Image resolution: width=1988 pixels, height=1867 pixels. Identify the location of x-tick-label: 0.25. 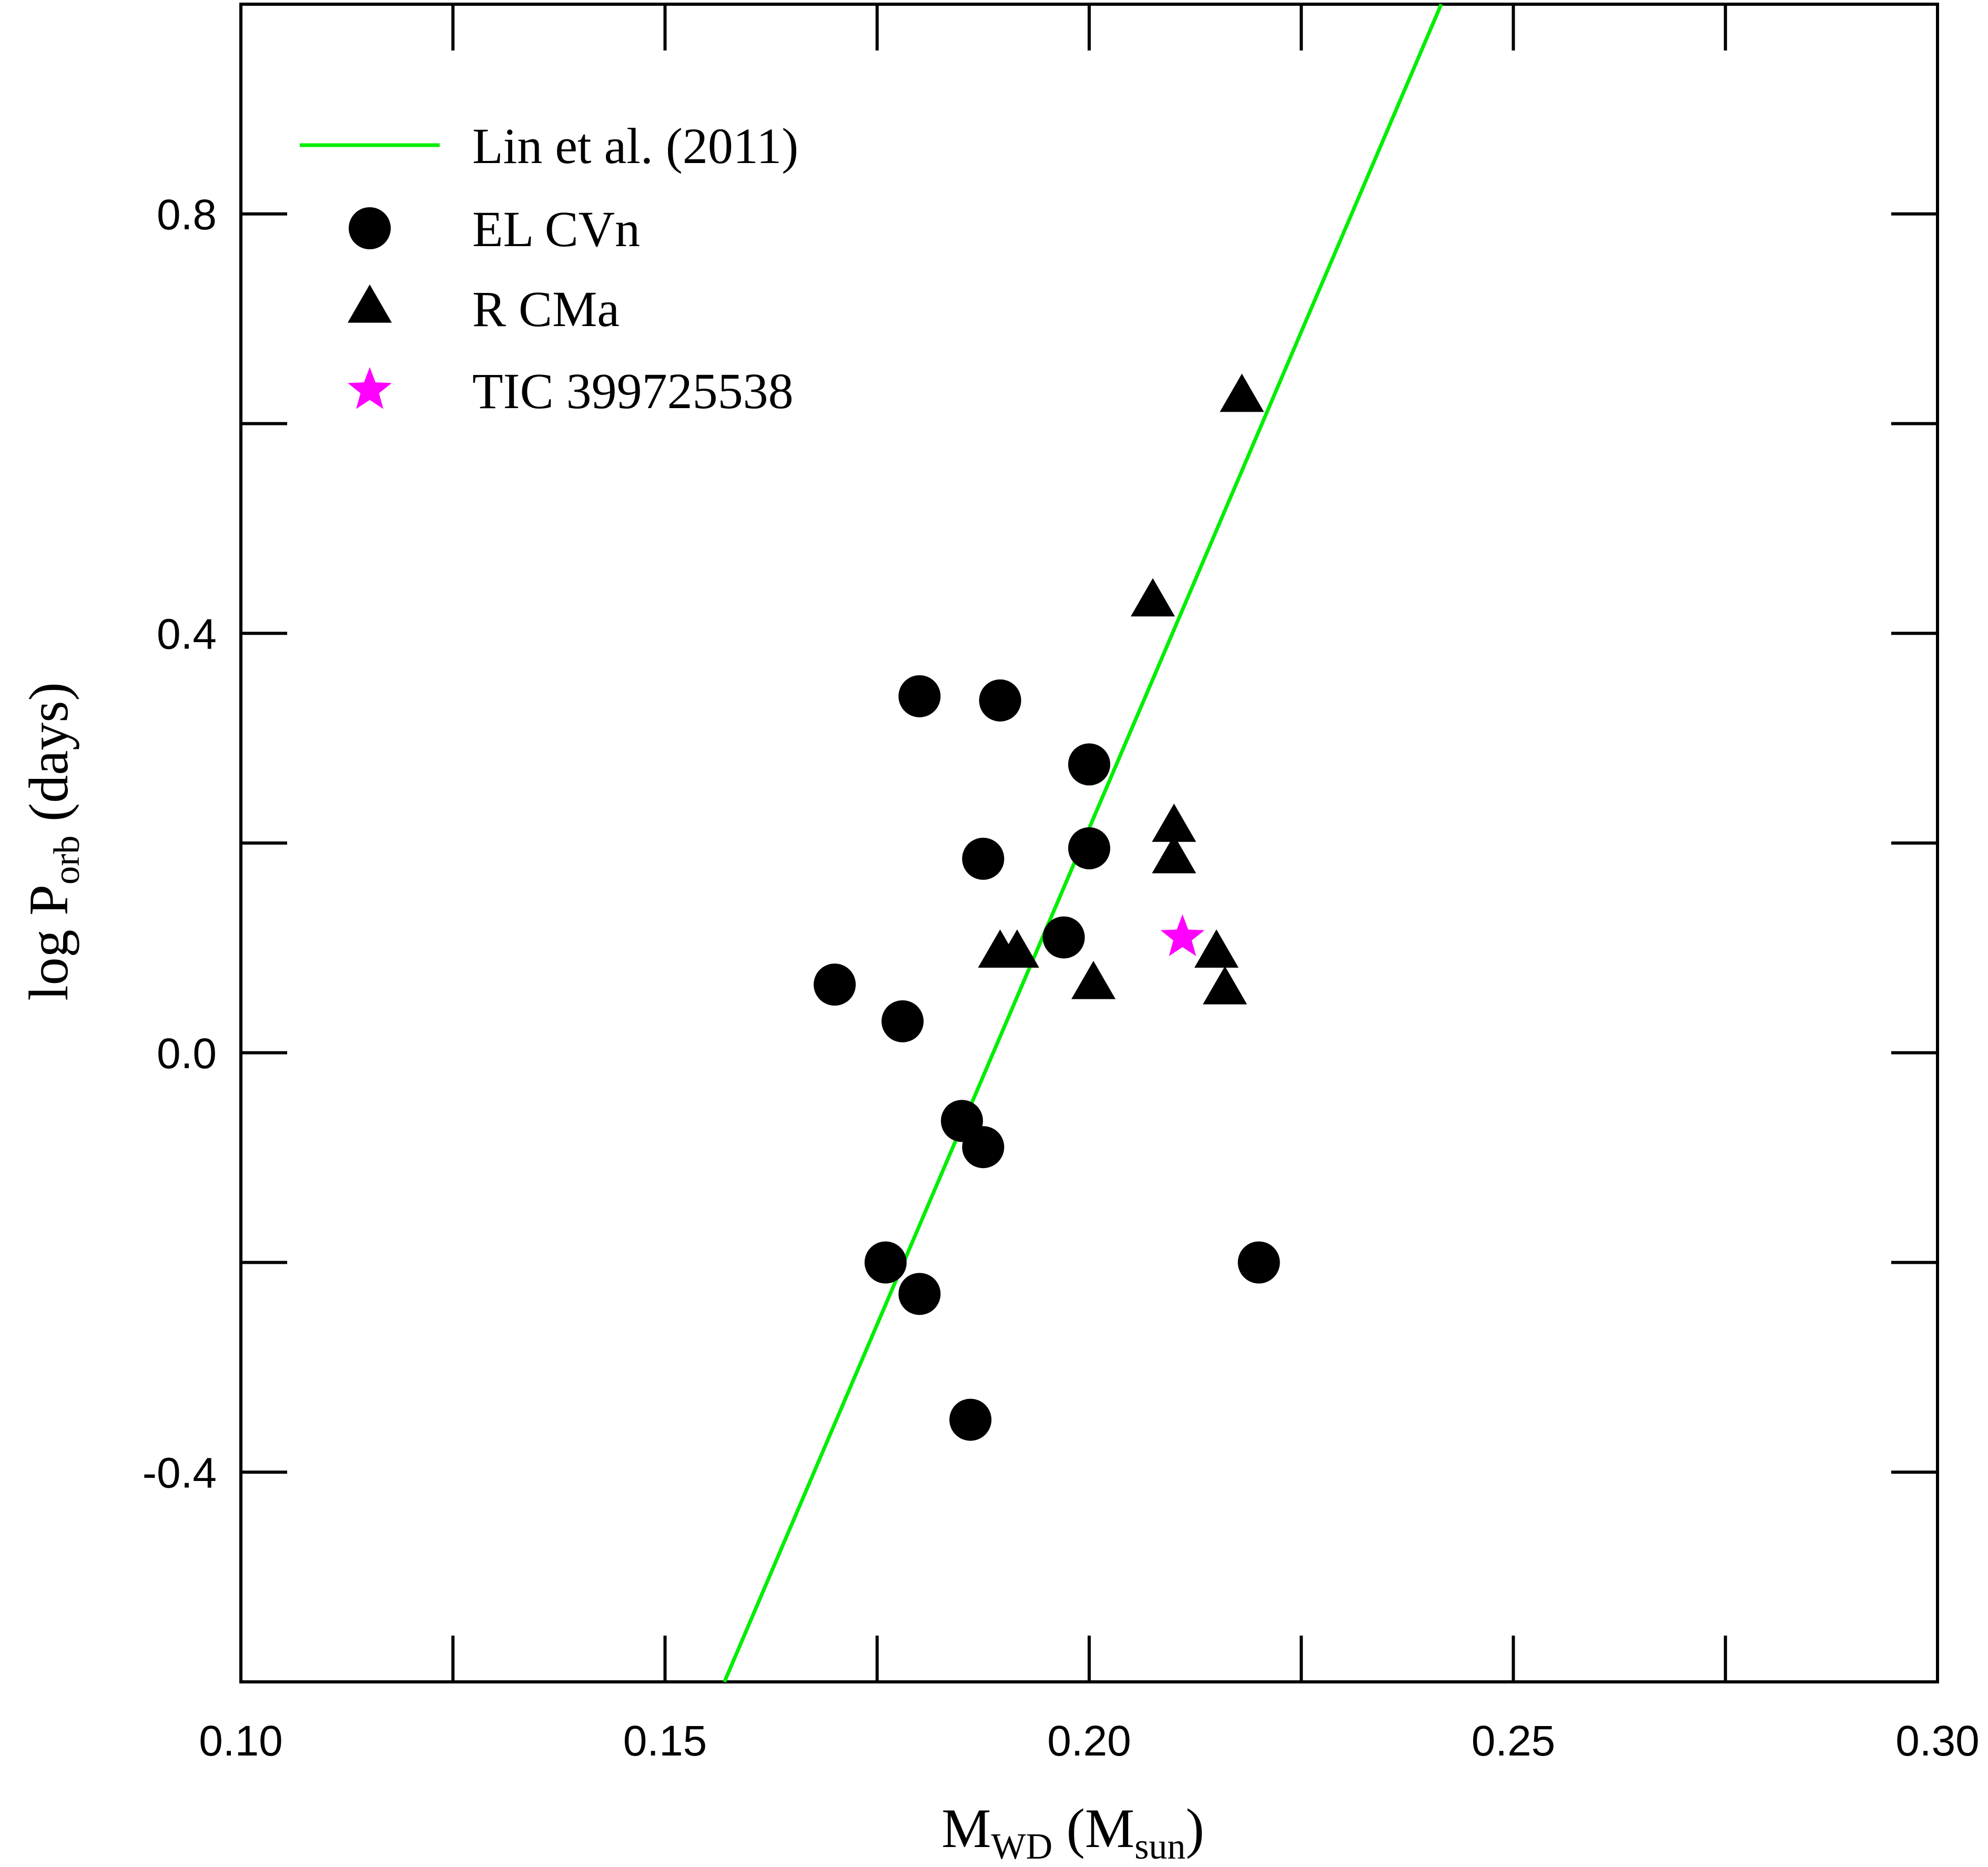
(1514, 1741).